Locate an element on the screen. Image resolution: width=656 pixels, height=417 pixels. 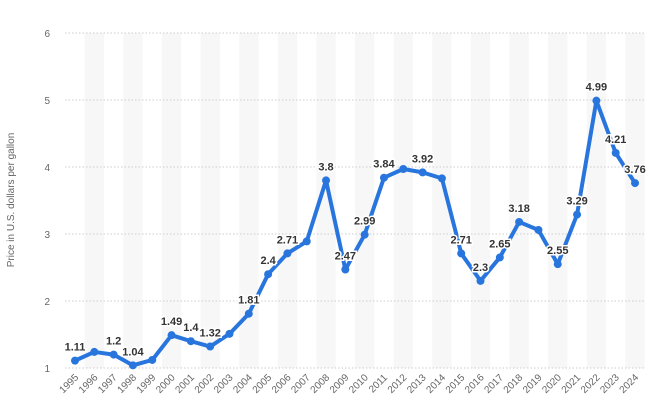
y-tick-label: 5 is located at coordinates (47, 101).